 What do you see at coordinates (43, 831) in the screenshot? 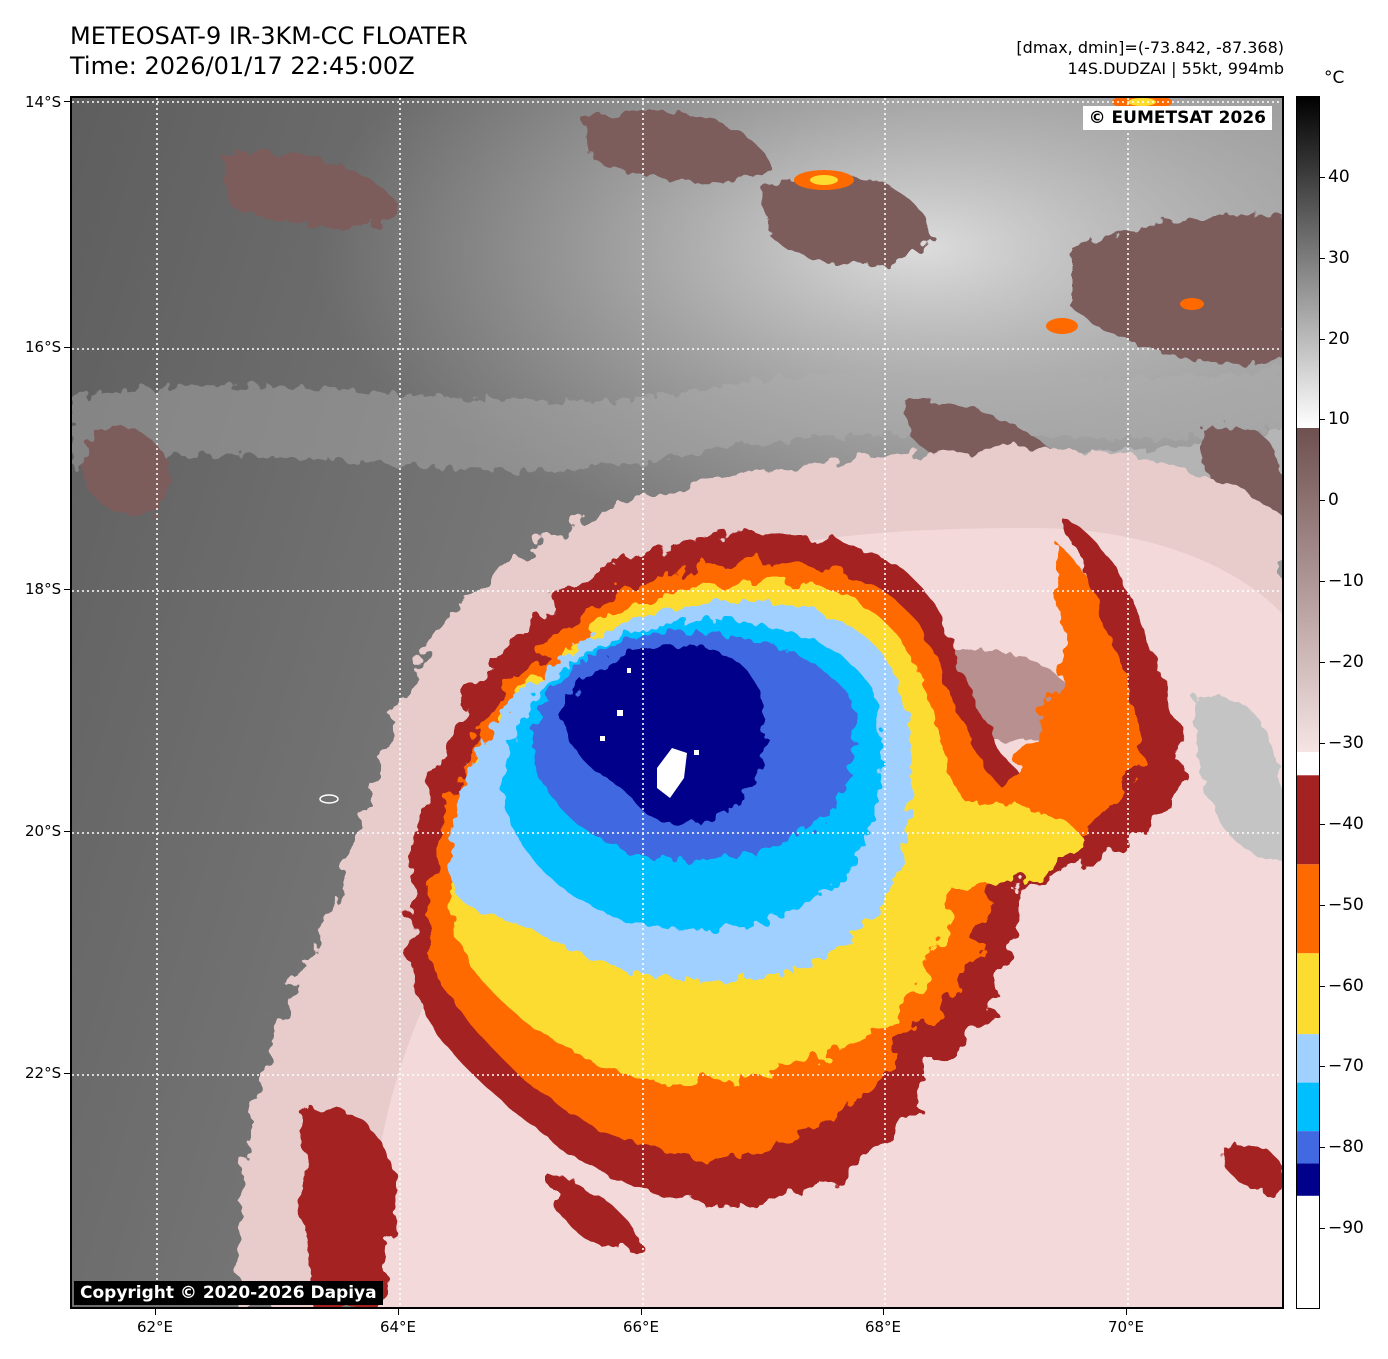
I see `lat-label-20s: 20°S` at bounding box center [43, 831].